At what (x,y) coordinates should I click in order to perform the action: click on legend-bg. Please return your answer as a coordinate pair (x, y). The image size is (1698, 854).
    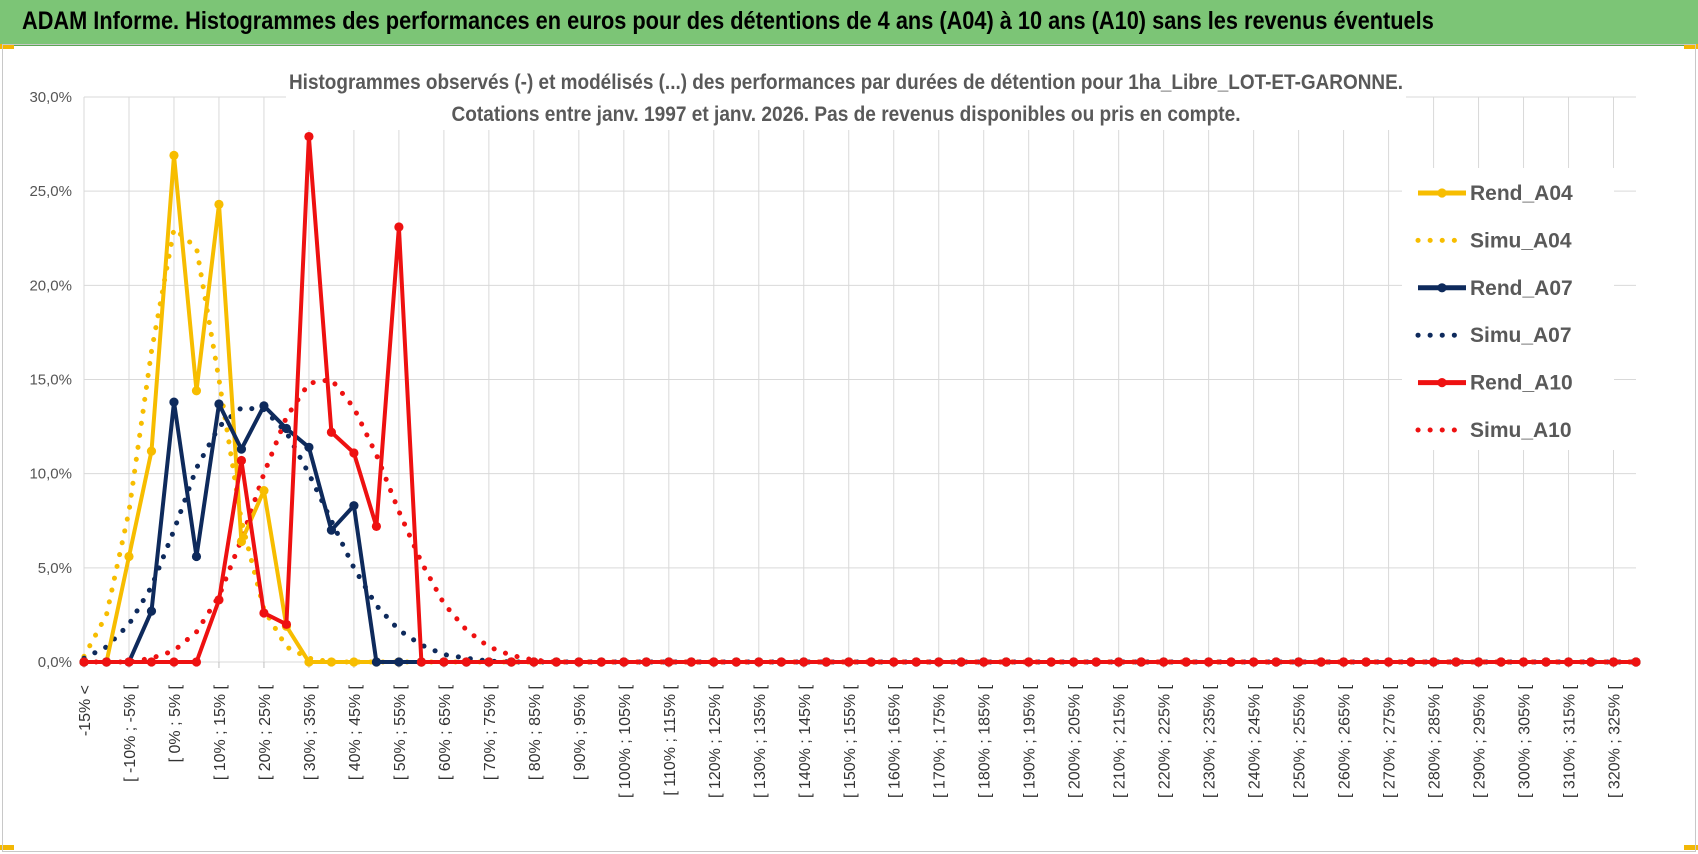
    Looking at the image, I should click on (1508, 309).